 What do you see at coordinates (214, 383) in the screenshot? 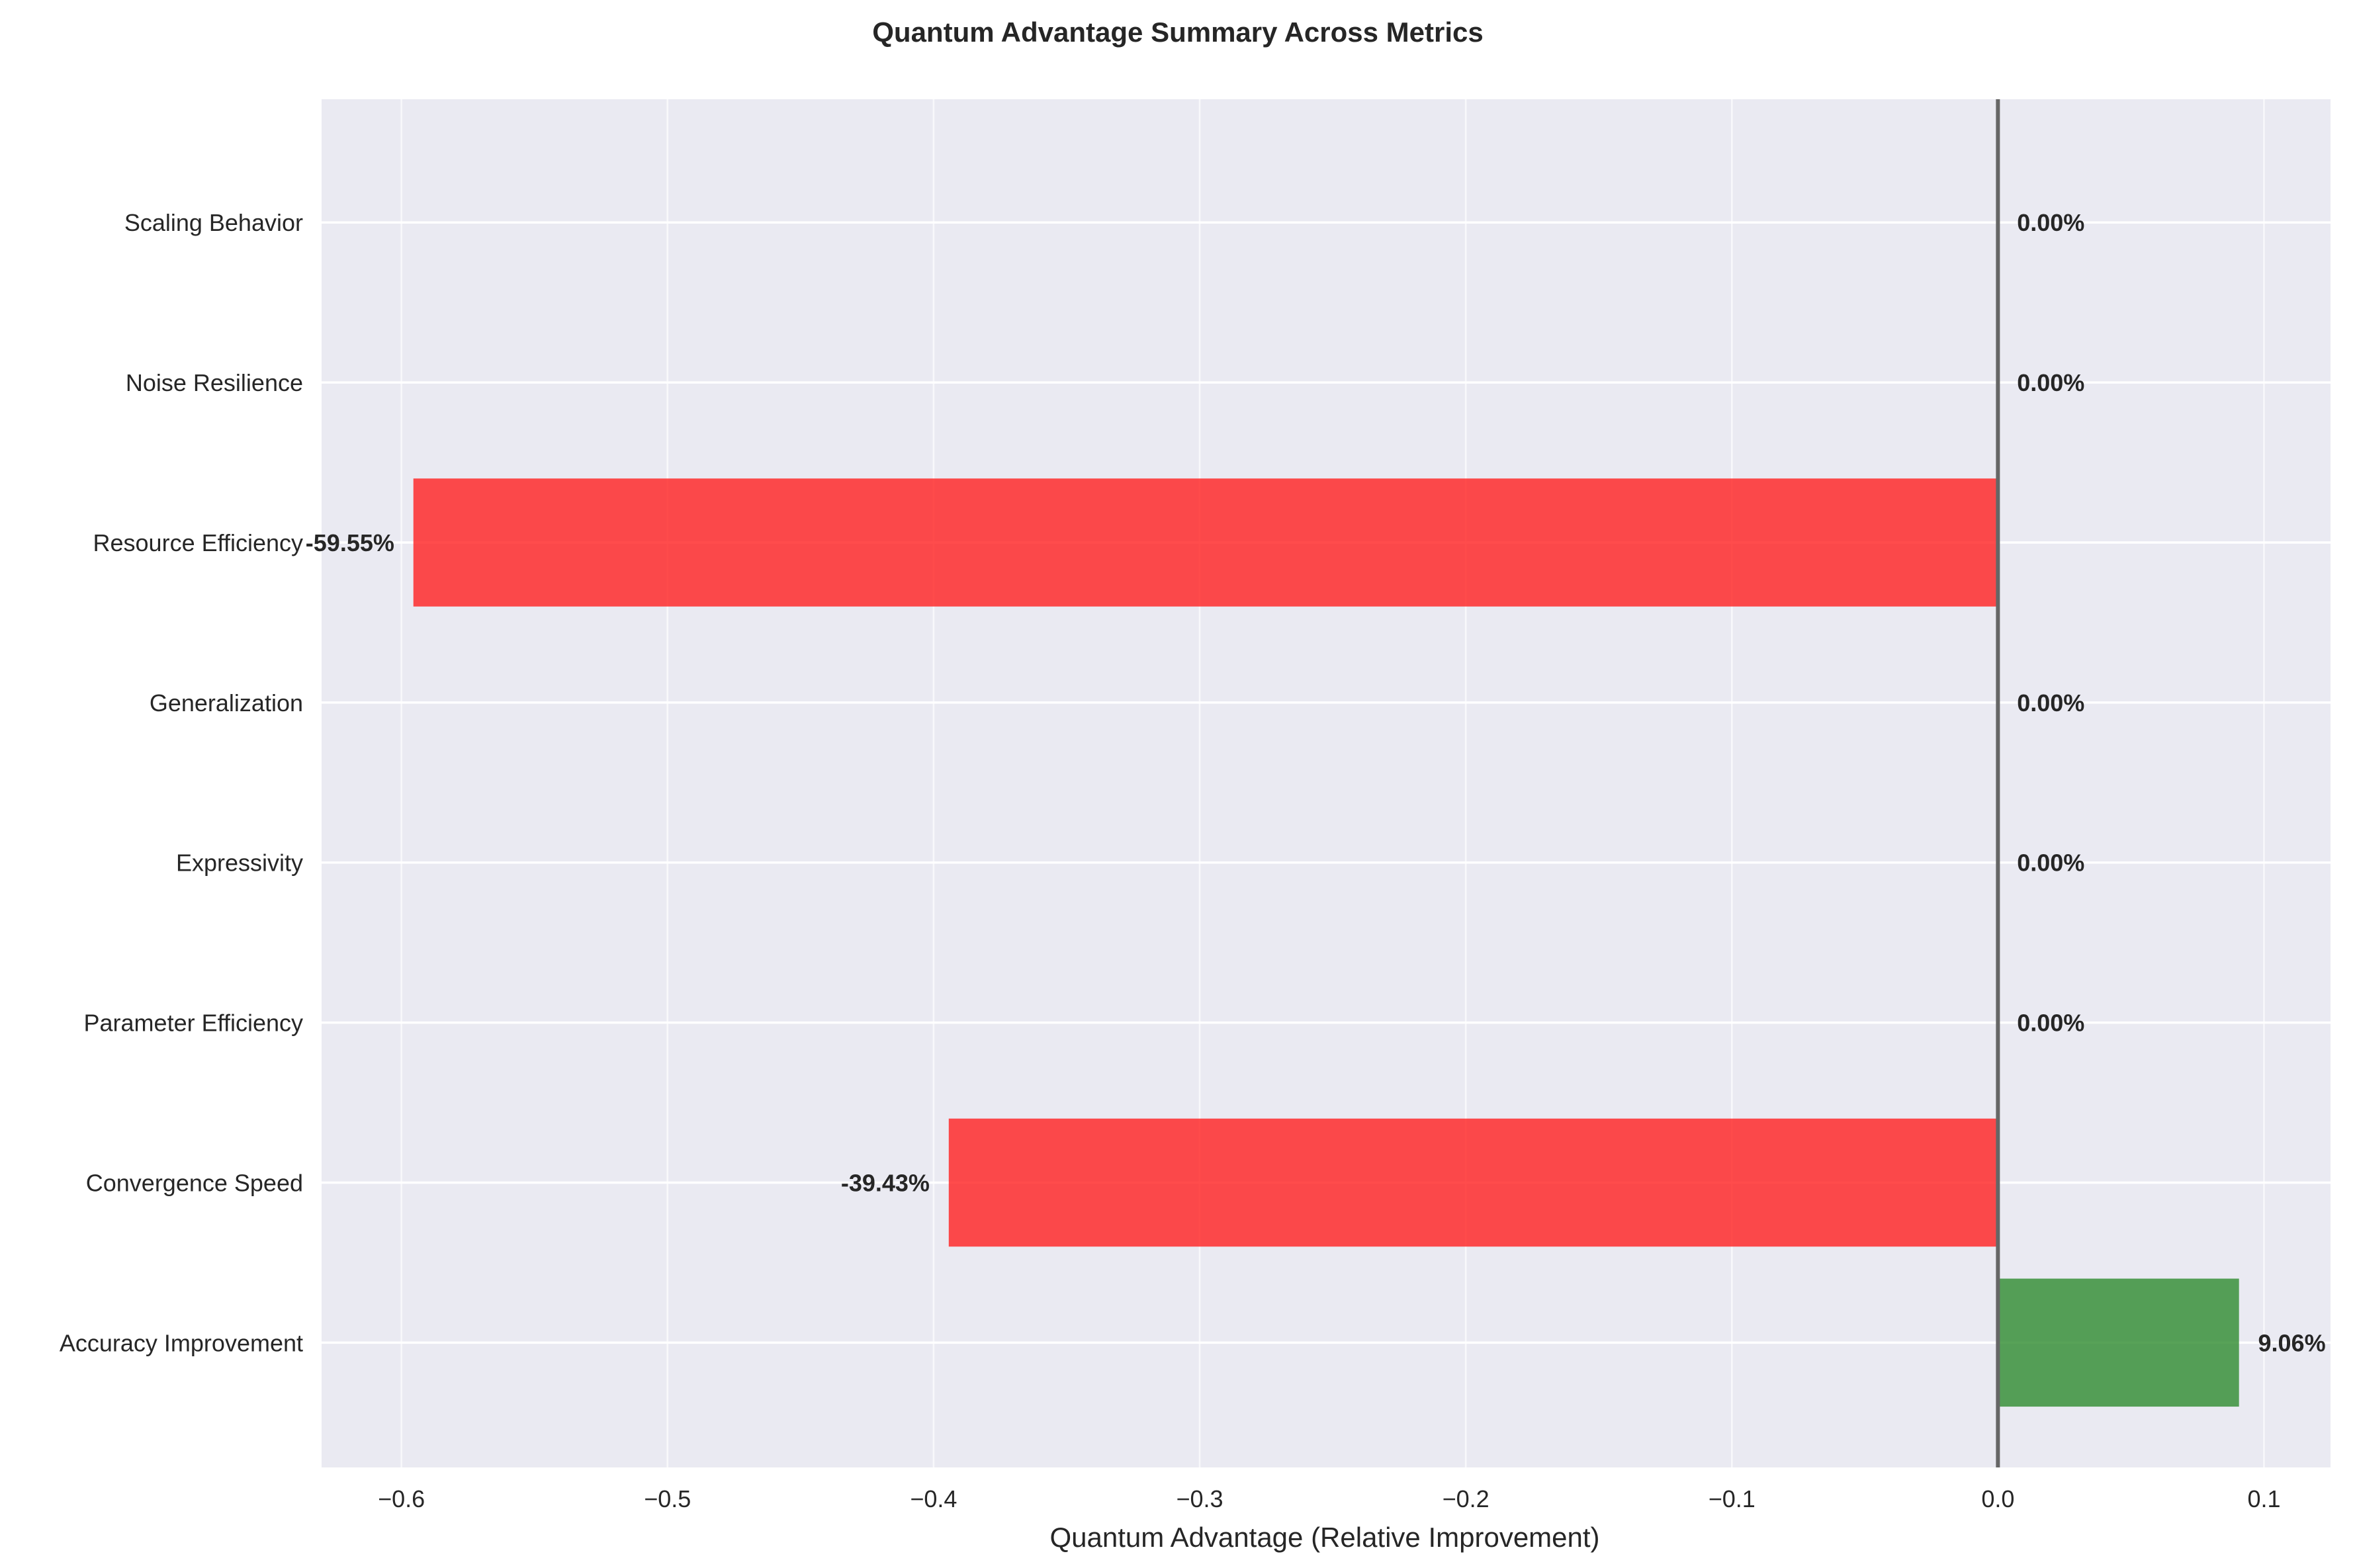
I see `y-tick-label: Noise Resilience` at bounding box center [214, 383].